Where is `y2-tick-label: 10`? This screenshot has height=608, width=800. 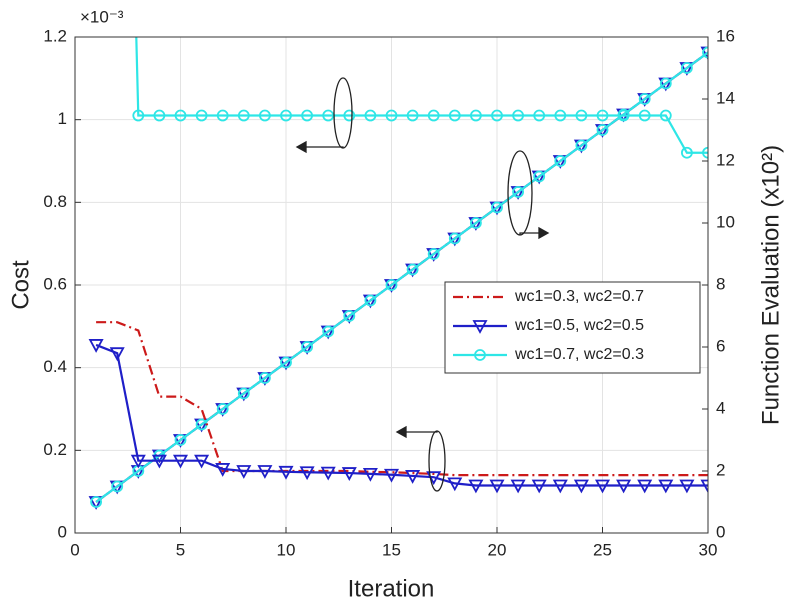
y2-tick-label: 10 is located at coordinates (725, 221).